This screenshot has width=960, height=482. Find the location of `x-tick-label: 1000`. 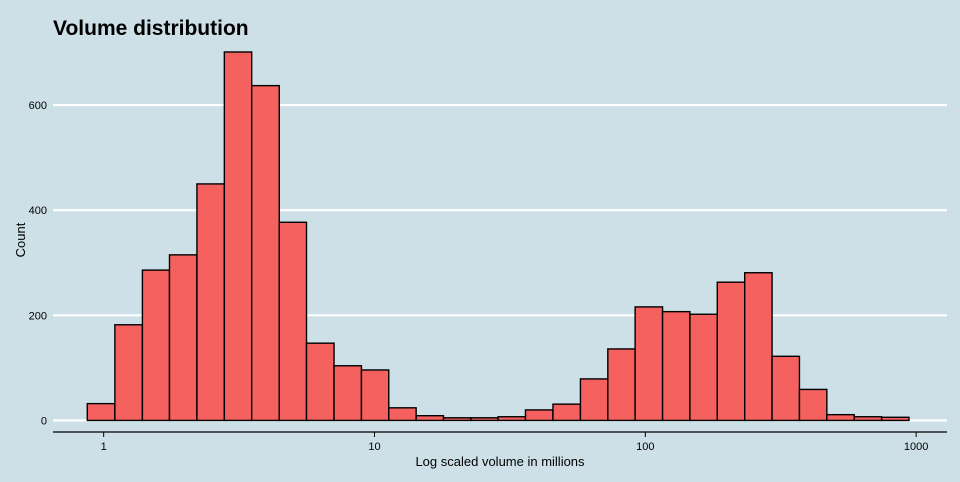

x-tick-label: 1000 is located at coordinates (916, 447).